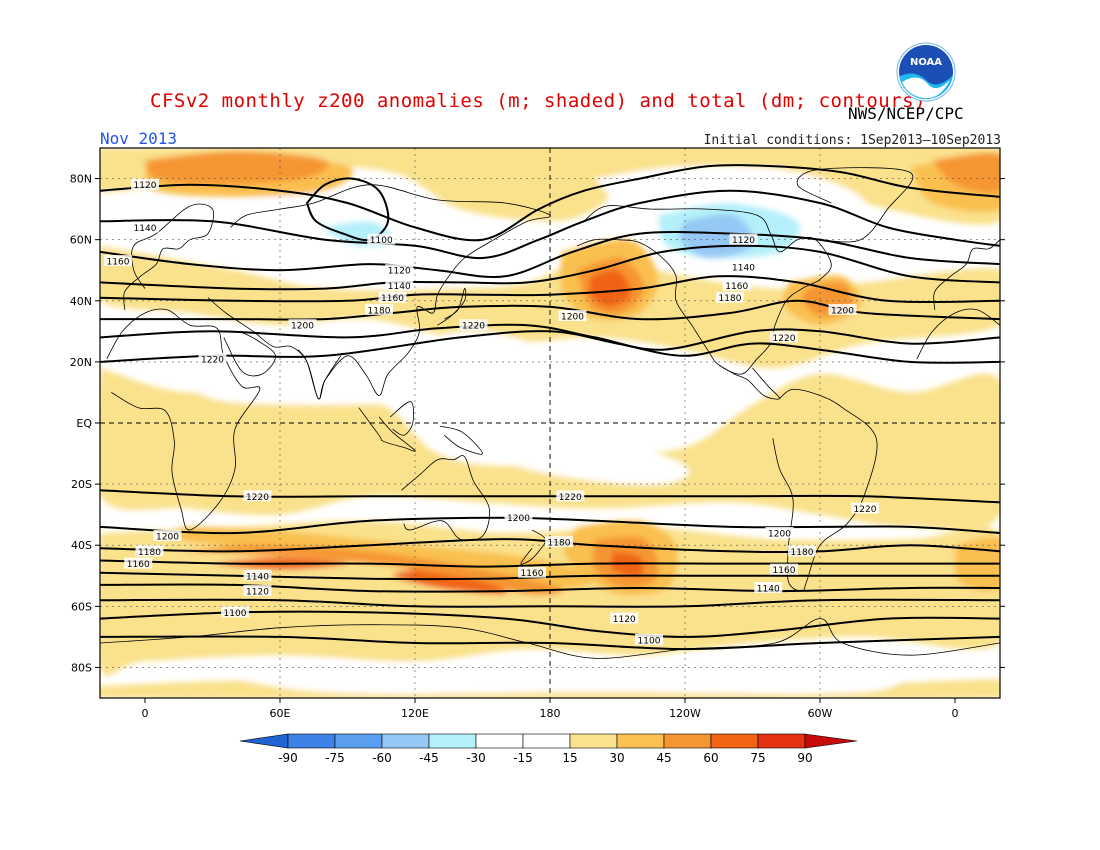  I want to click on contour-label: 1100, so click(381, 241).